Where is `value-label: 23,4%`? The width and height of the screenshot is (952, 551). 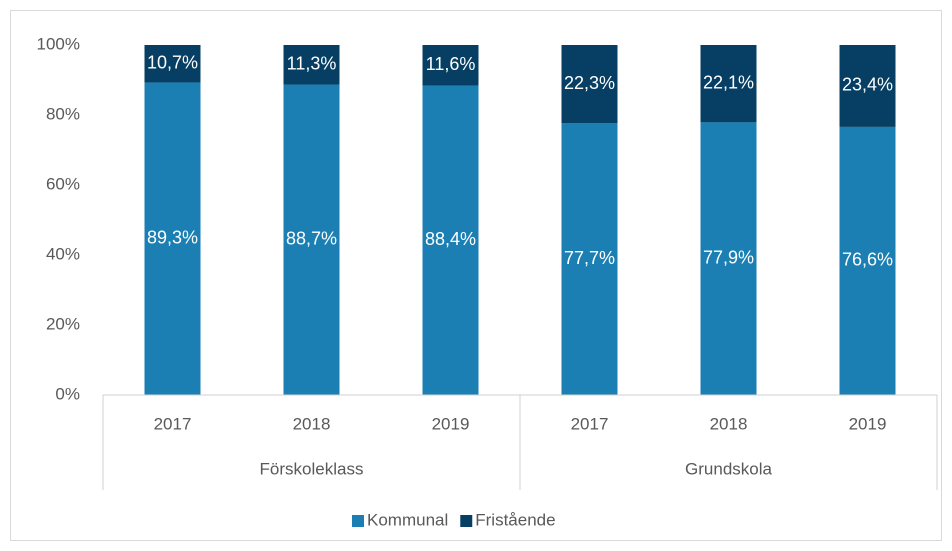 value-label: 23,4% is located at coordinates (867, 85).